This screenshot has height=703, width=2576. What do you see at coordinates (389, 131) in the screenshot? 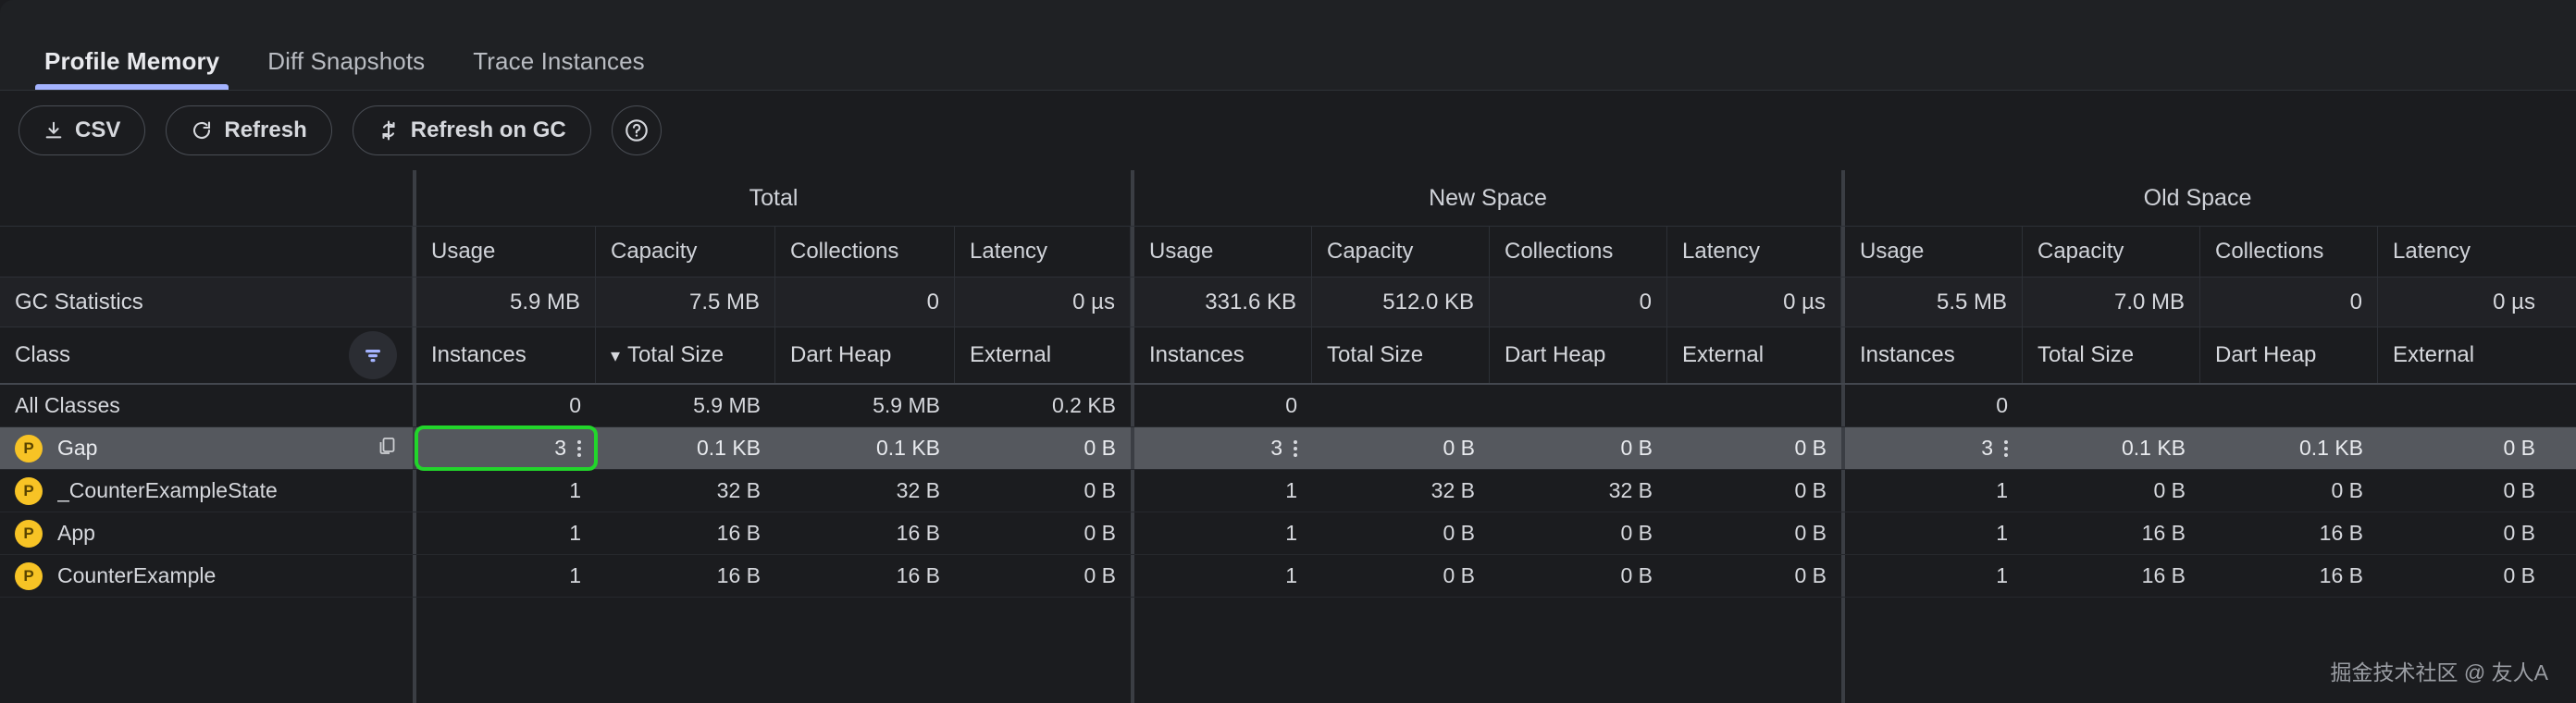
I see `sync-icon` at bounding box center [389, 131].